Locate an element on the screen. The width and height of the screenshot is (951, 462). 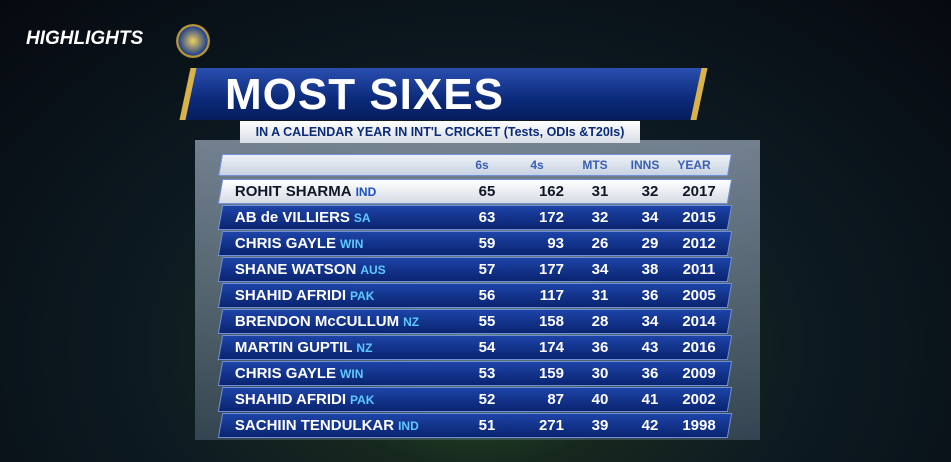
country: SA is located at coordinates (362, 218).